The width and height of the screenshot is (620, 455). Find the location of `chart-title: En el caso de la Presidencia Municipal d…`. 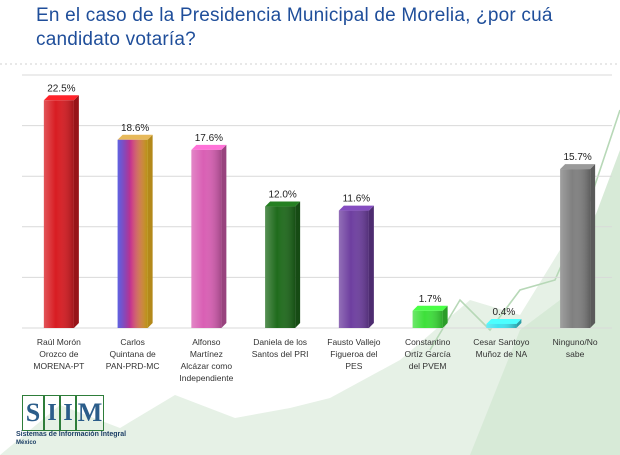

chart-title: En el caso de la Presidencia Municipal d… is located at coordinates (294, 27).